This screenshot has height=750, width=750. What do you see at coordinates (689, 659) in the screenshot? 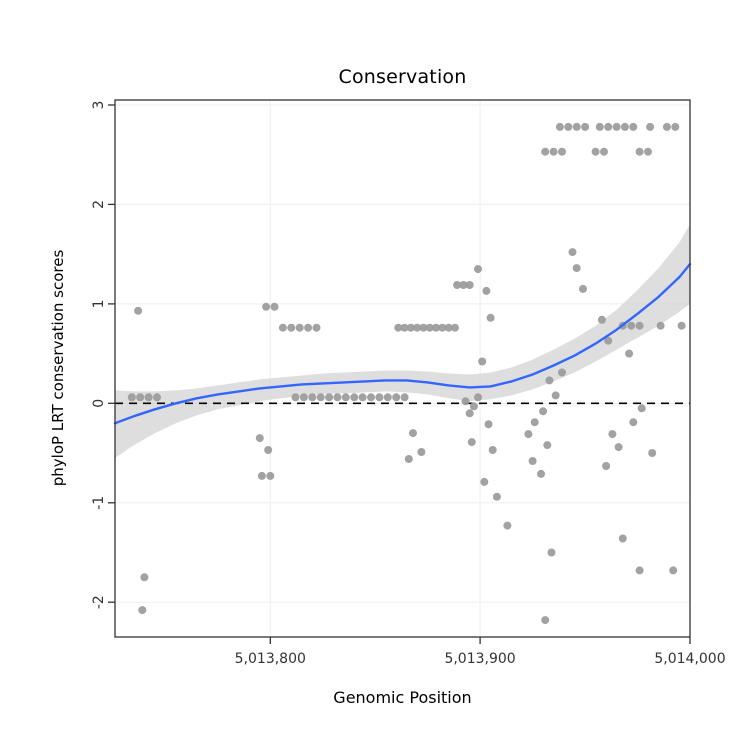
I see `svg-text: 5,014,000` at bounding box center [689, 659].